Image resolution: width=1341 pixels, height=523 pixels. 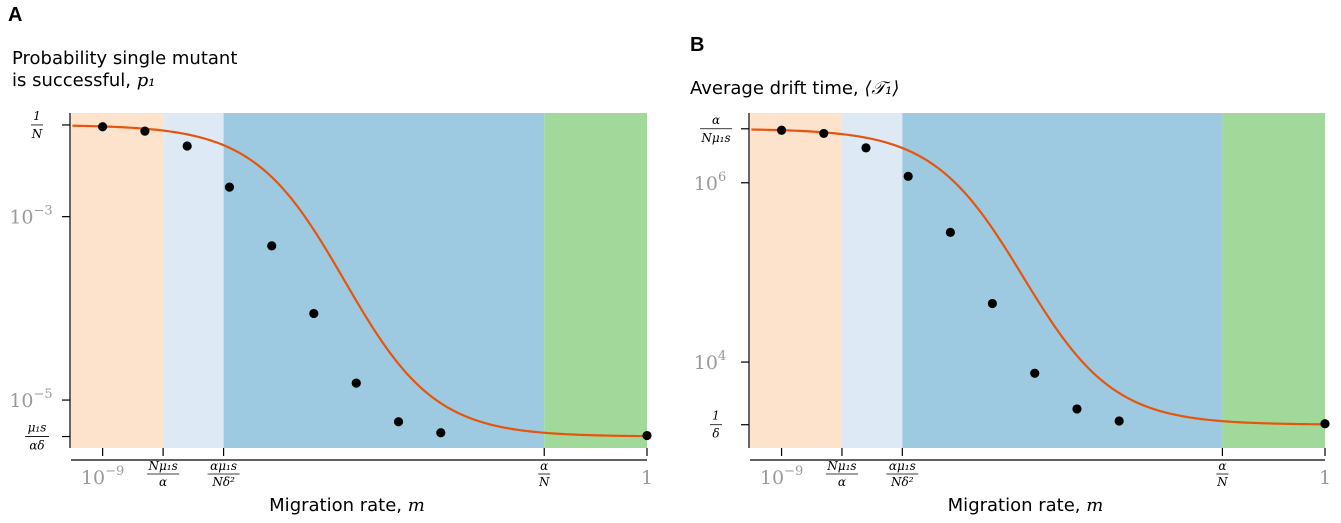 What do you see at coordinates (37, 134) in the screenshot?
I see `y-tick-label-denominator: N` at bounding box center [37, 134].